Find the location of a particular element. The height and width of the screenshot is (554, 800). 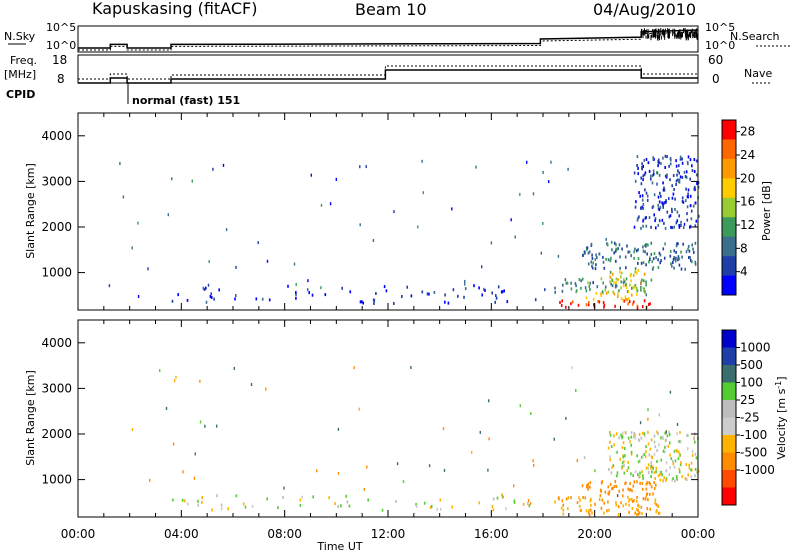

y-tick-label: 3000 is located at coordinates (56, 181).